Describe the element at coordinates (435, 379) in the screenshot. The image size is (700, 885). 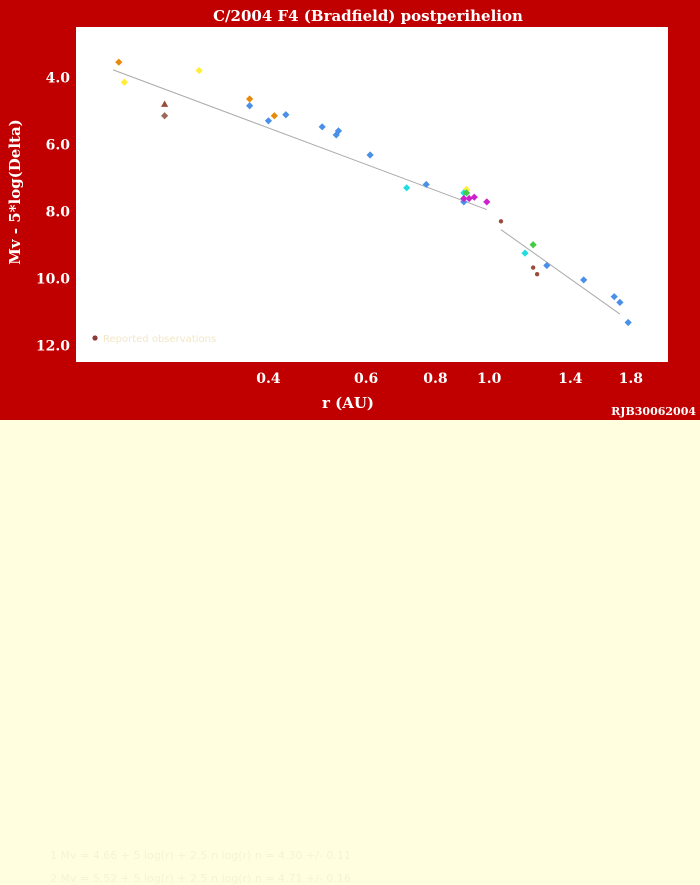
I see `x-tick-label: 0.8` at that location.